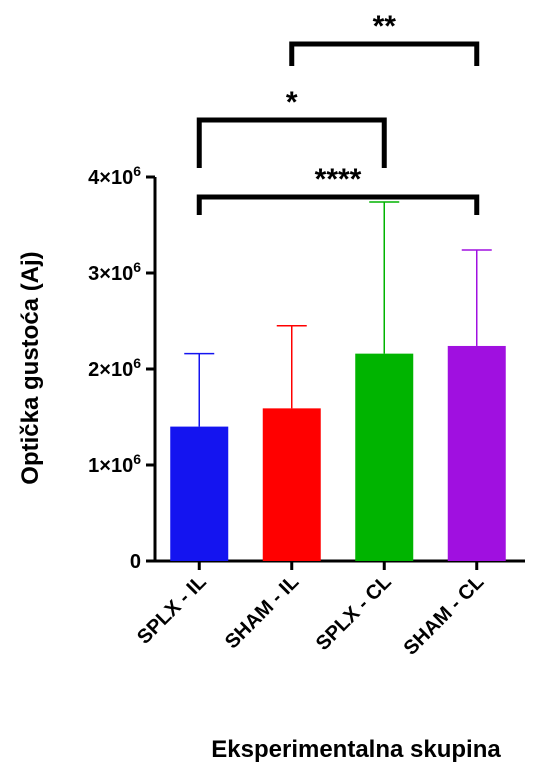  Describe the element at coordinates (291, 127) in the screenshot. I see `significance-bracket: *` at that location.